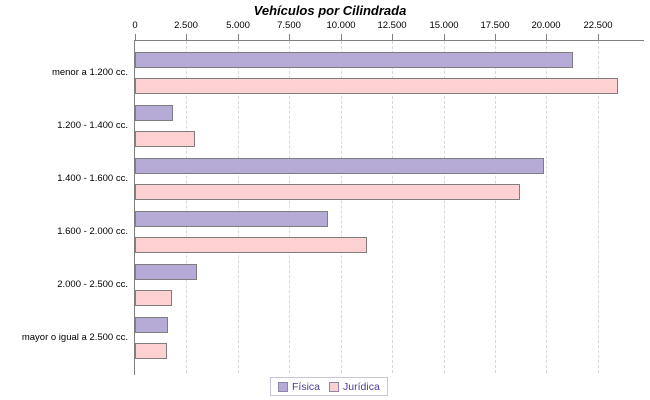 The width and height of the screenshot is (650, 400). What do you see at coordinates (92, 178) in the screenshot?
I see `category-label: 1.400 - 1.600 cc.` at bounding box center [92, 178].